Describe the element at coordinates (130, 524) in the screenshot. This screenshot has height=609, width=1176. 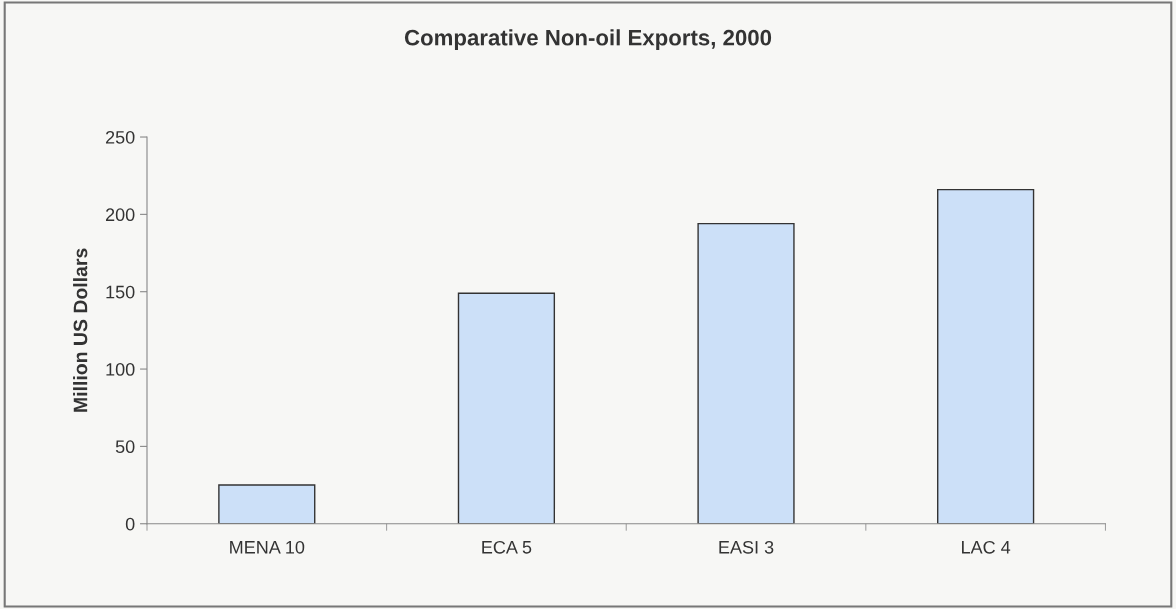
I see `y-tick-label: 0` at that location.